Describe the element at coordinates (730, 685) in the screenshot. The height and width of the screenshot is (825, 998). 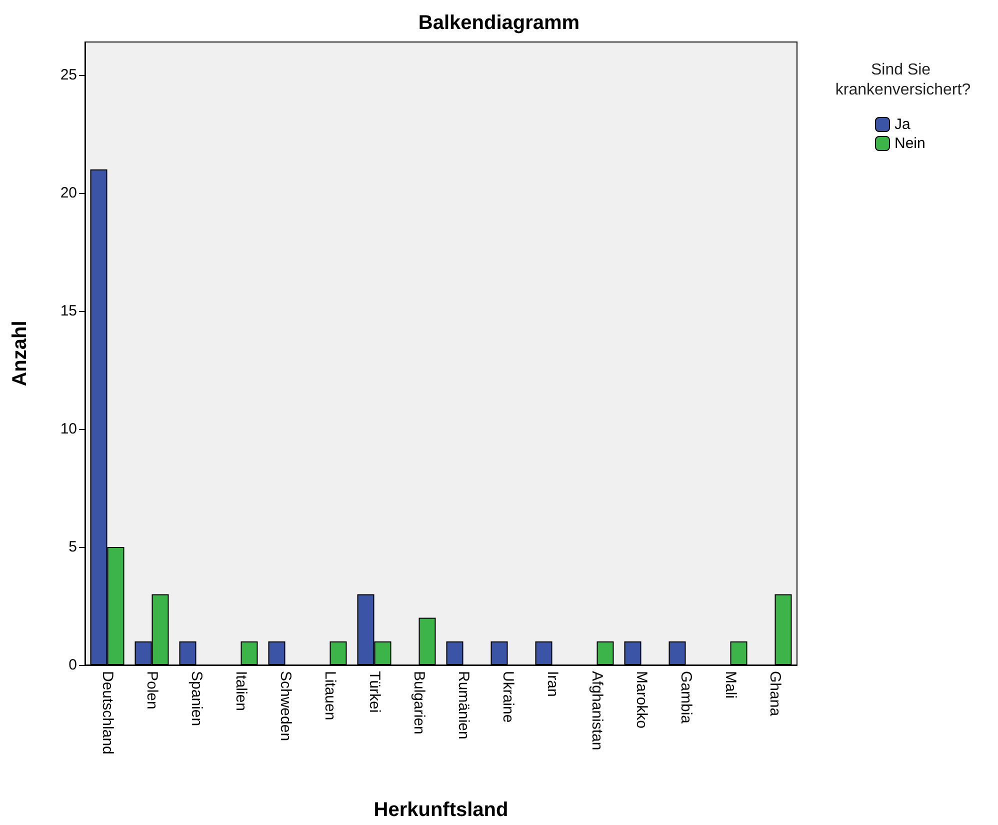
I see `x-tick-label: Mali` at that location.